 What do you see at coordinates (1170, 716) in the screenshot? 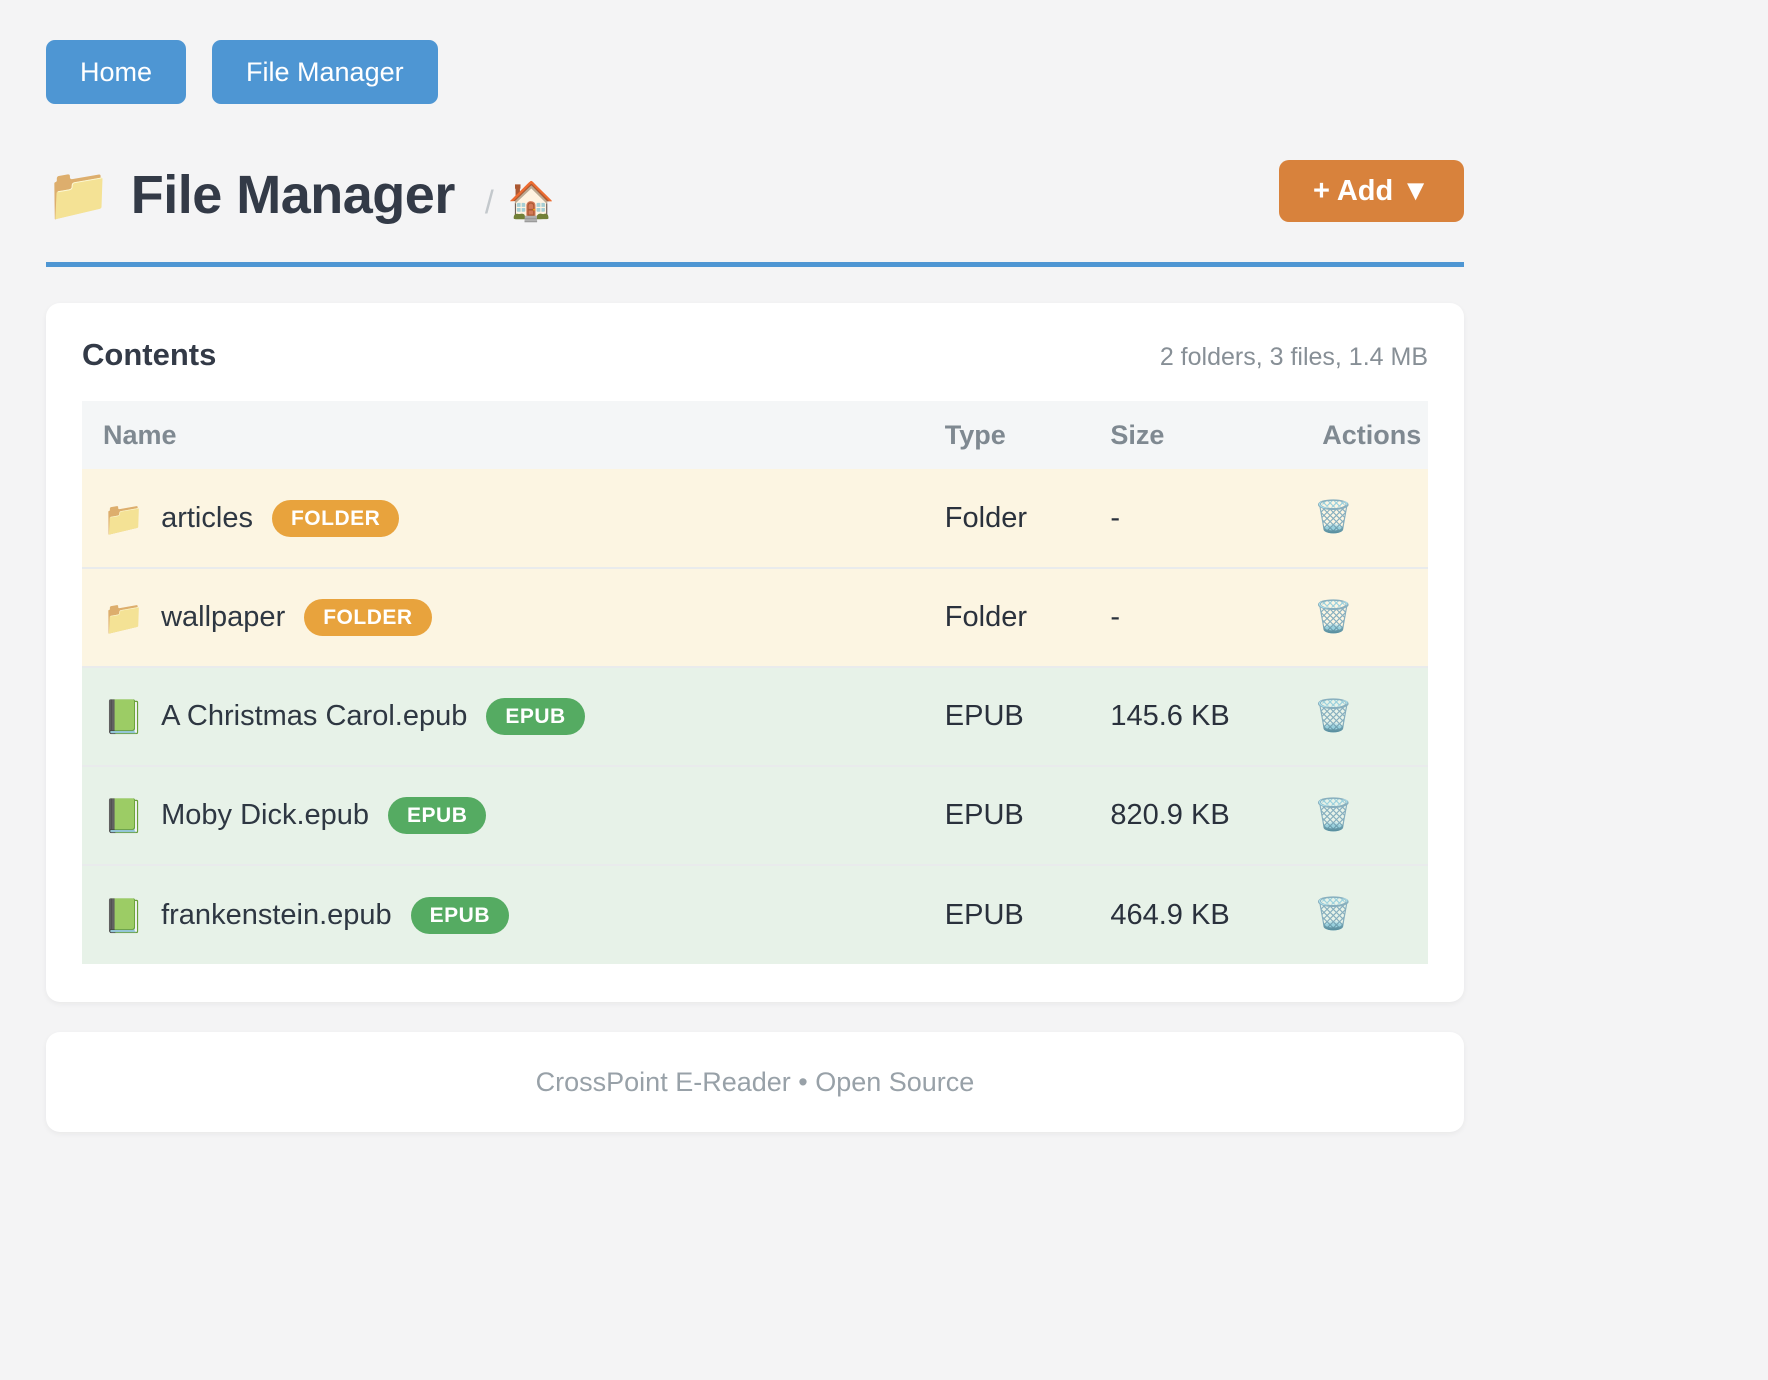
I see `file-size: 145.6 KB` at bounding box center [1170, 716].